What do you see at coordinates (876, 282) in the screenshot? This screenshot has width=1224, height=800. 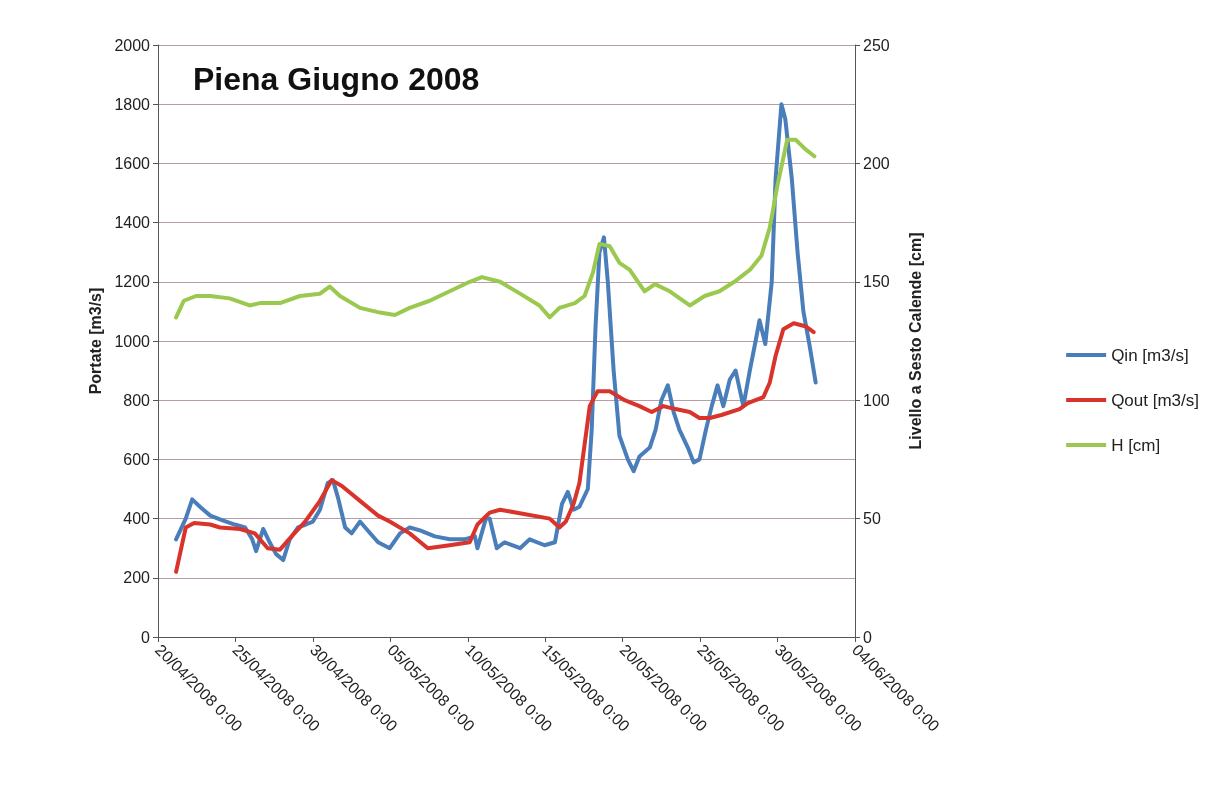 I see `y2-tick-label: 150` at bounding box center [876, 282].